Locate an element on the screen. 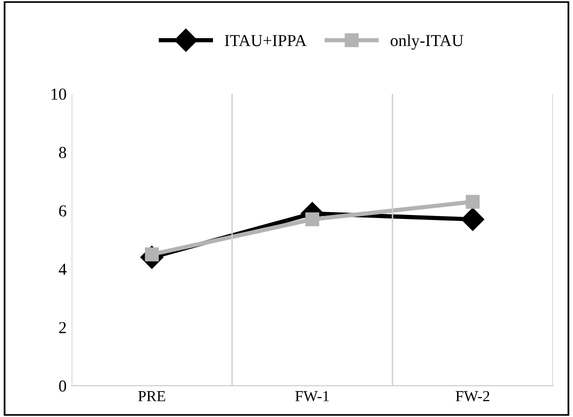 This screenshot has width=573, height=417. y-tick-label: 8 is located at coordinates (62, 152).